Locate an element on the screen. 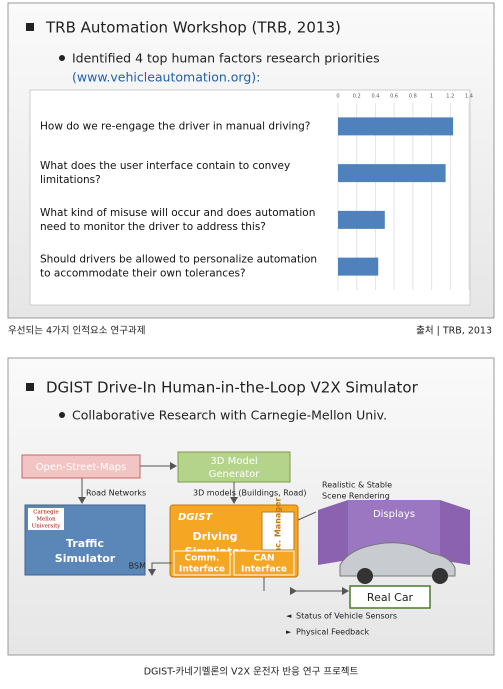 This screenshot has width=503, height=689. caption-right: 출처 | TRB, 2013 is located at coordinates (454, 331).